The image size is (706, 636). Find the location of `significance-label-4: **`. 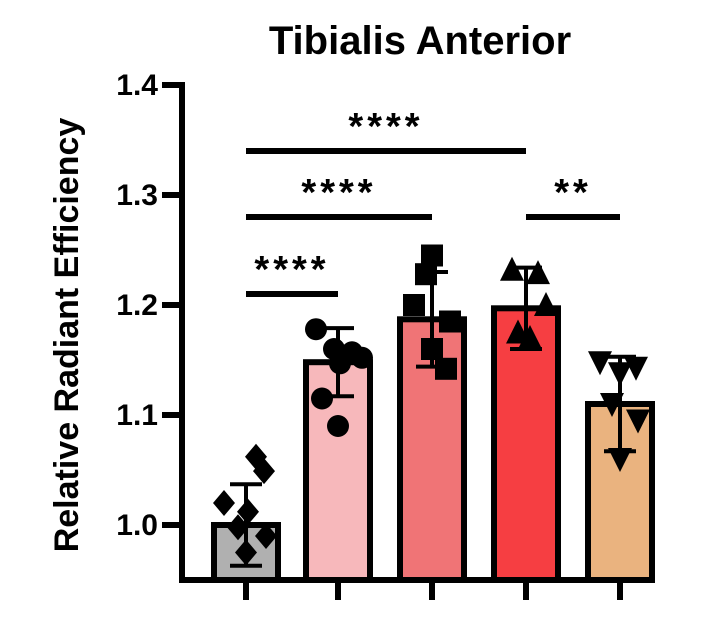

significance-label-4: ** is located at coordinates (573, 193).